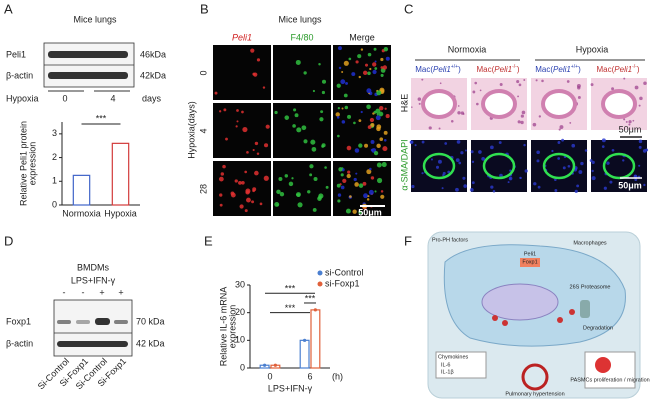  Describe the element at coordinates (92, 332) in the screenshot. I see `blot-bands` at that location.